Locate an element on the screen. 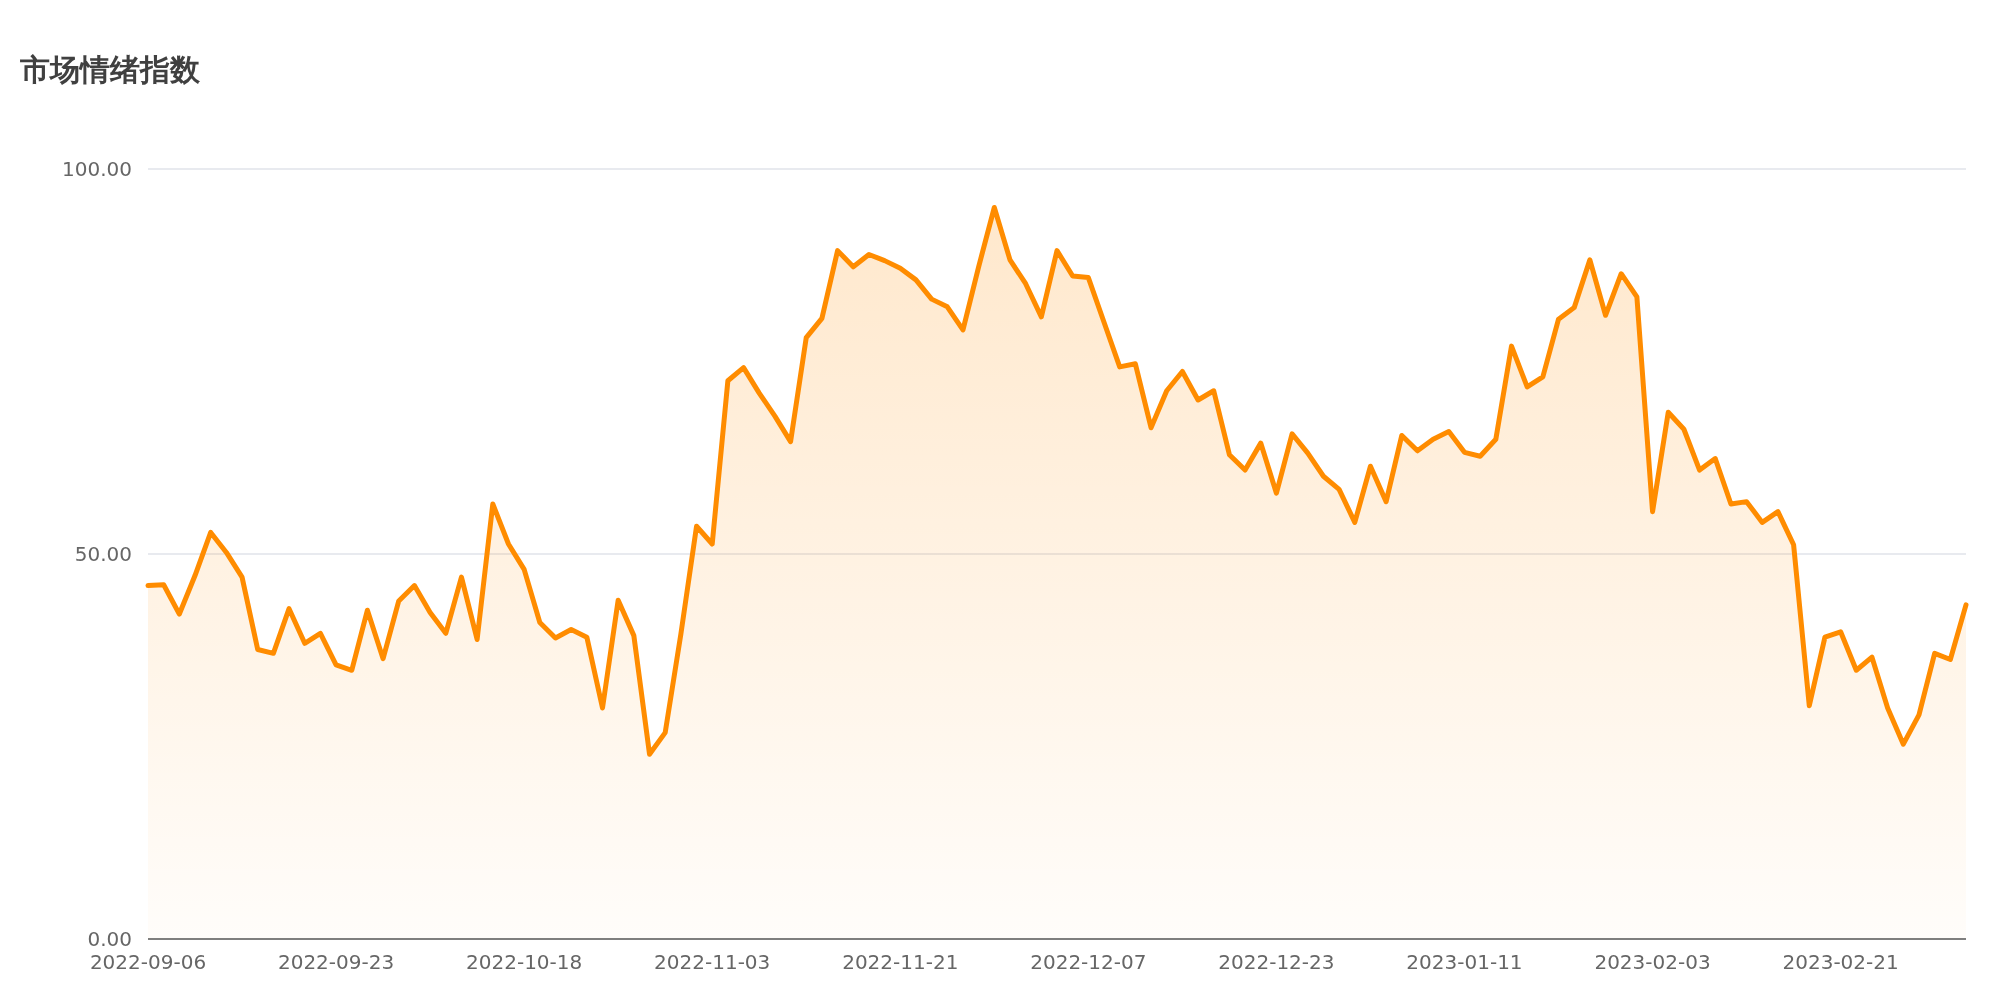 The width and height of the screenshot is (2000, 1000). x-tick-label: 2022-10-18 is located at coordinates (524, 962).